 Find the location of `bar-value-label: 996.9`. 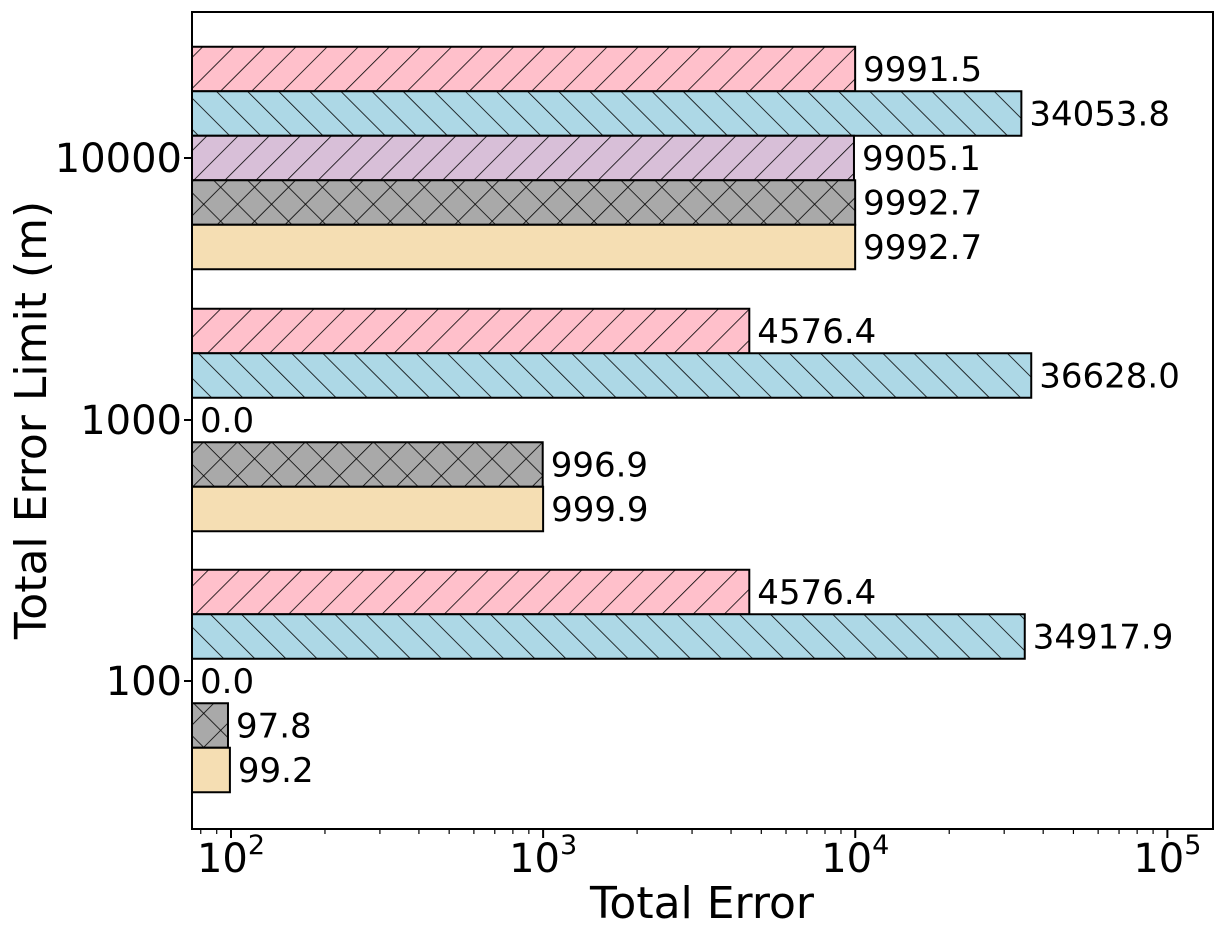

bar-value-label: 996.9 is located at coordinates (599, 466).